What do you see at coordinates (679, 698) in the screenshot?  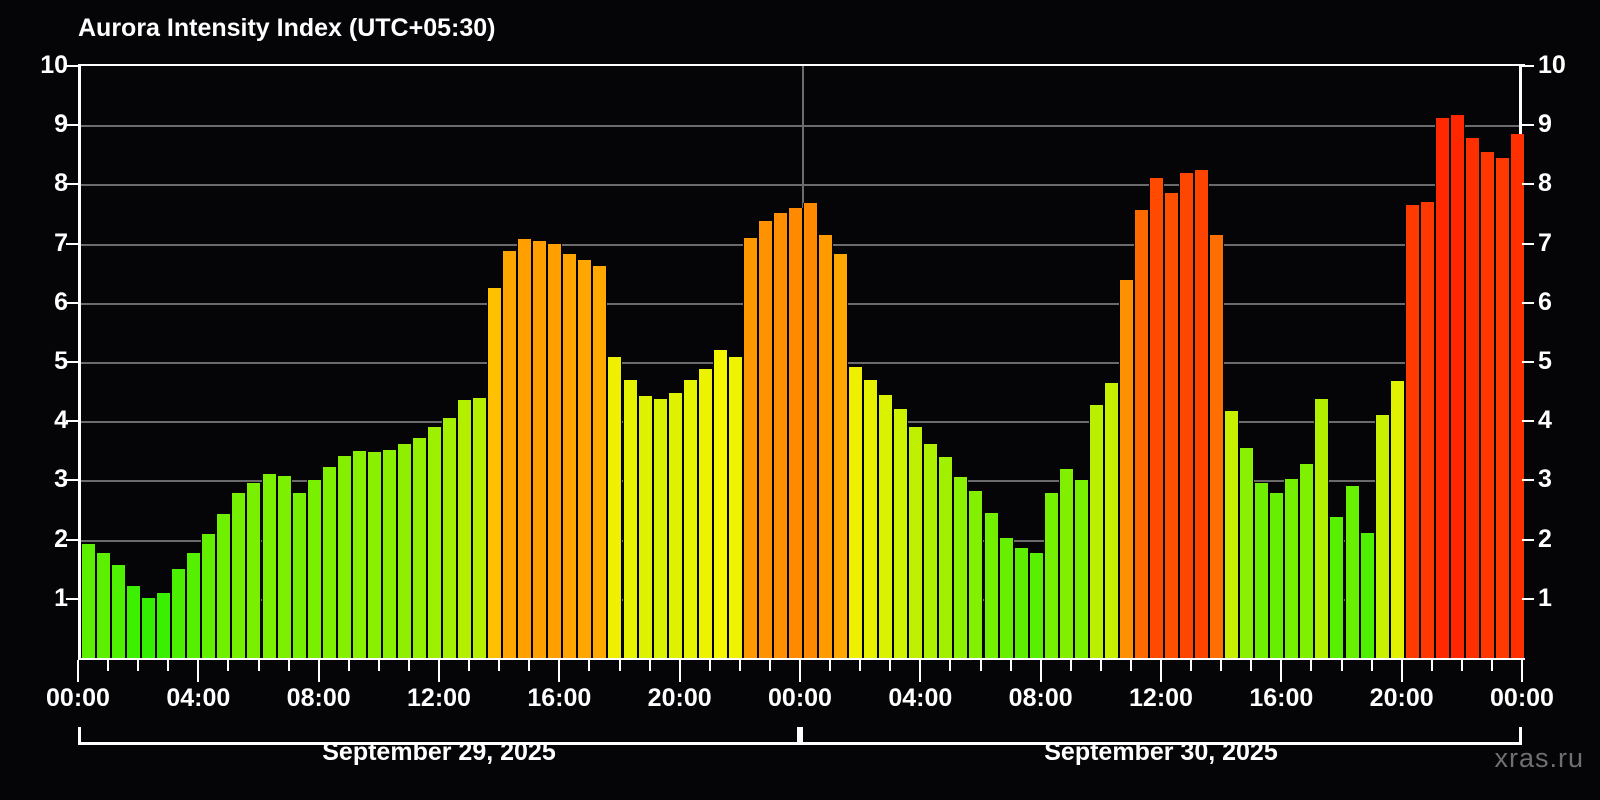 I see `x-tick-label: 20:00` at bounding box center [679, 698].